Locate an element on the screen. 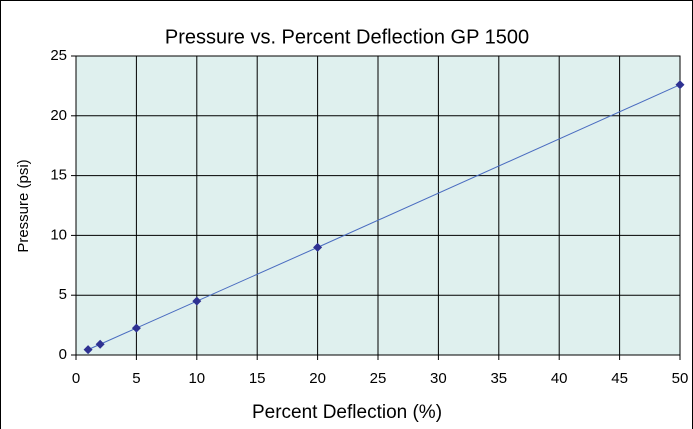  x-axis-label: Percent Deflection (%) is located at coordinates (347, 412).